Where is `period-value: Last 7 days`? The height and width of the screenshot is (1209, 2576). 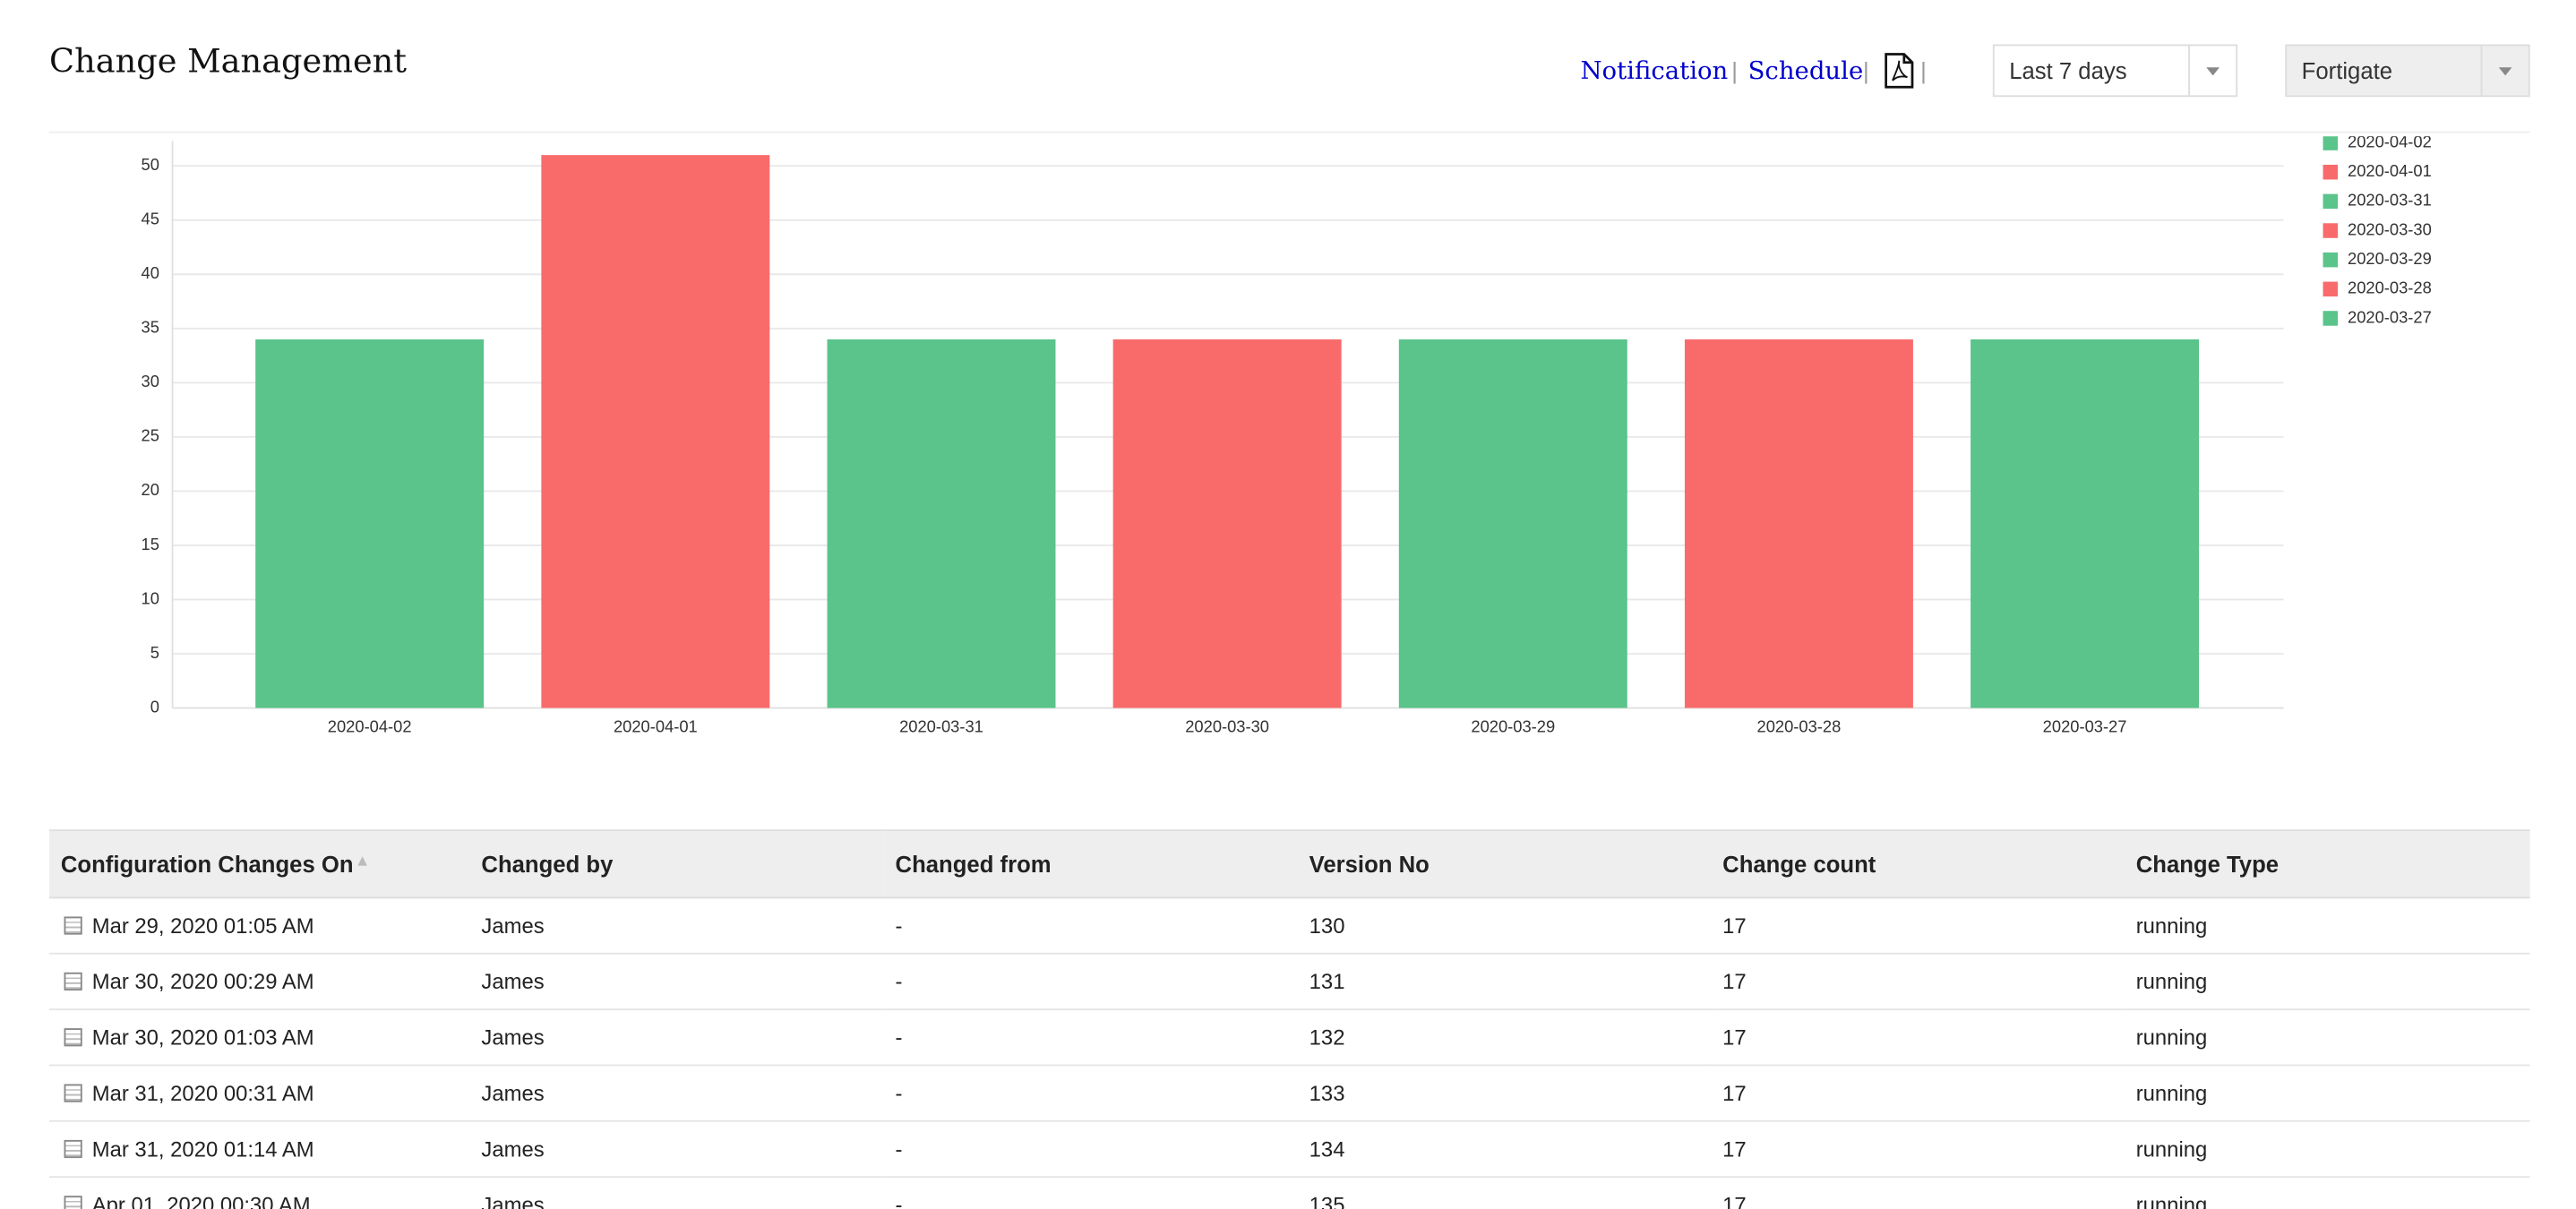
period-value: Last 7 days is located at coordinates (2068, 71).